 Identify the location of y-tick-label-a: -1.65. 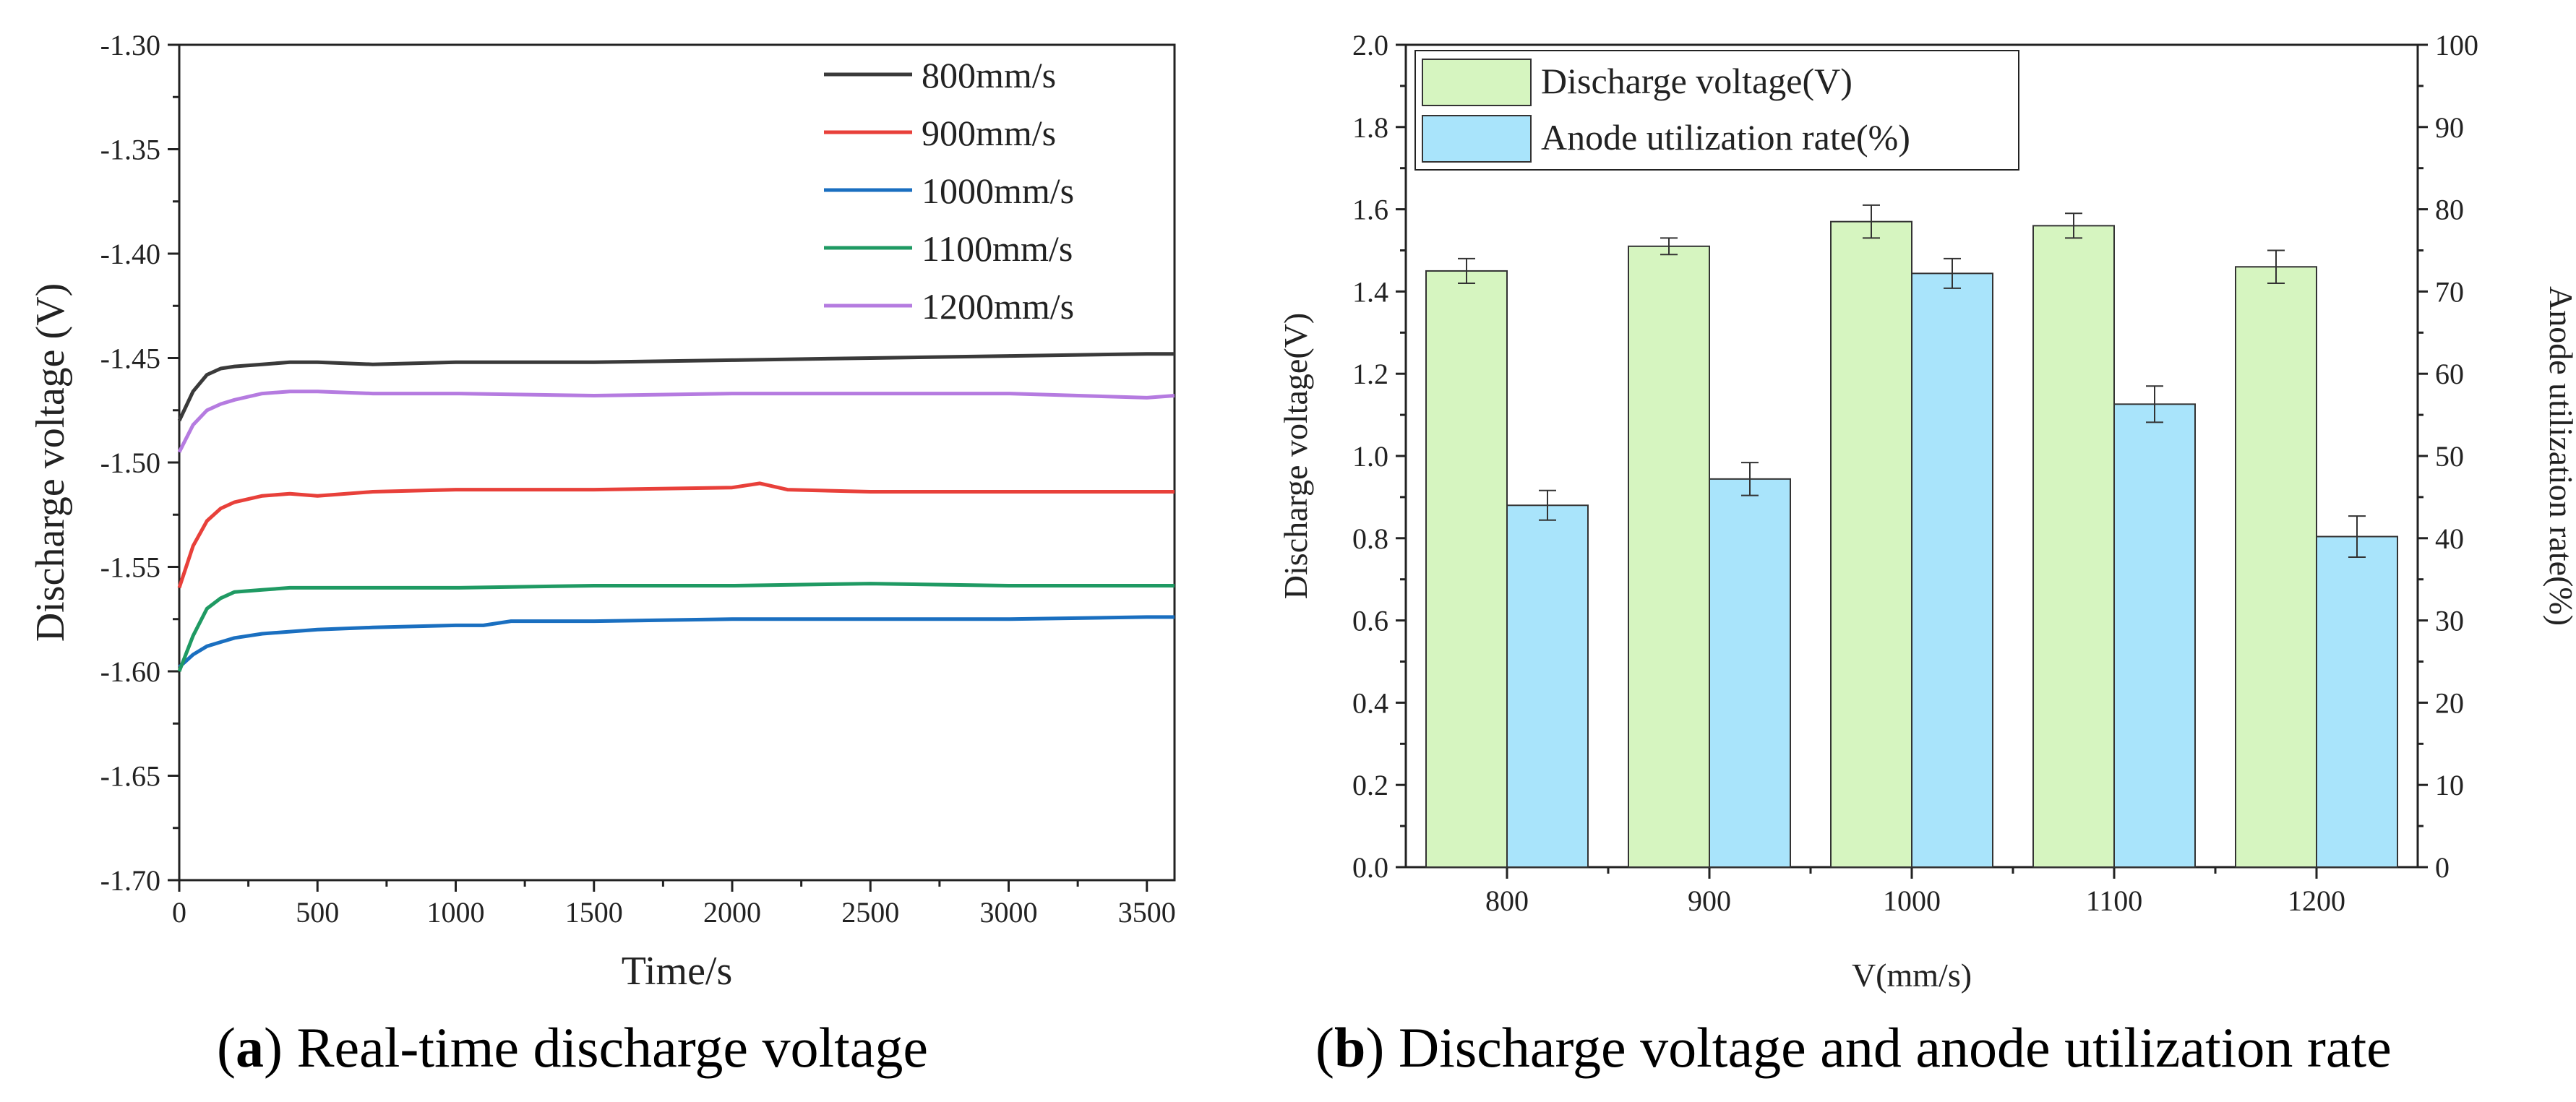
(130, 776).